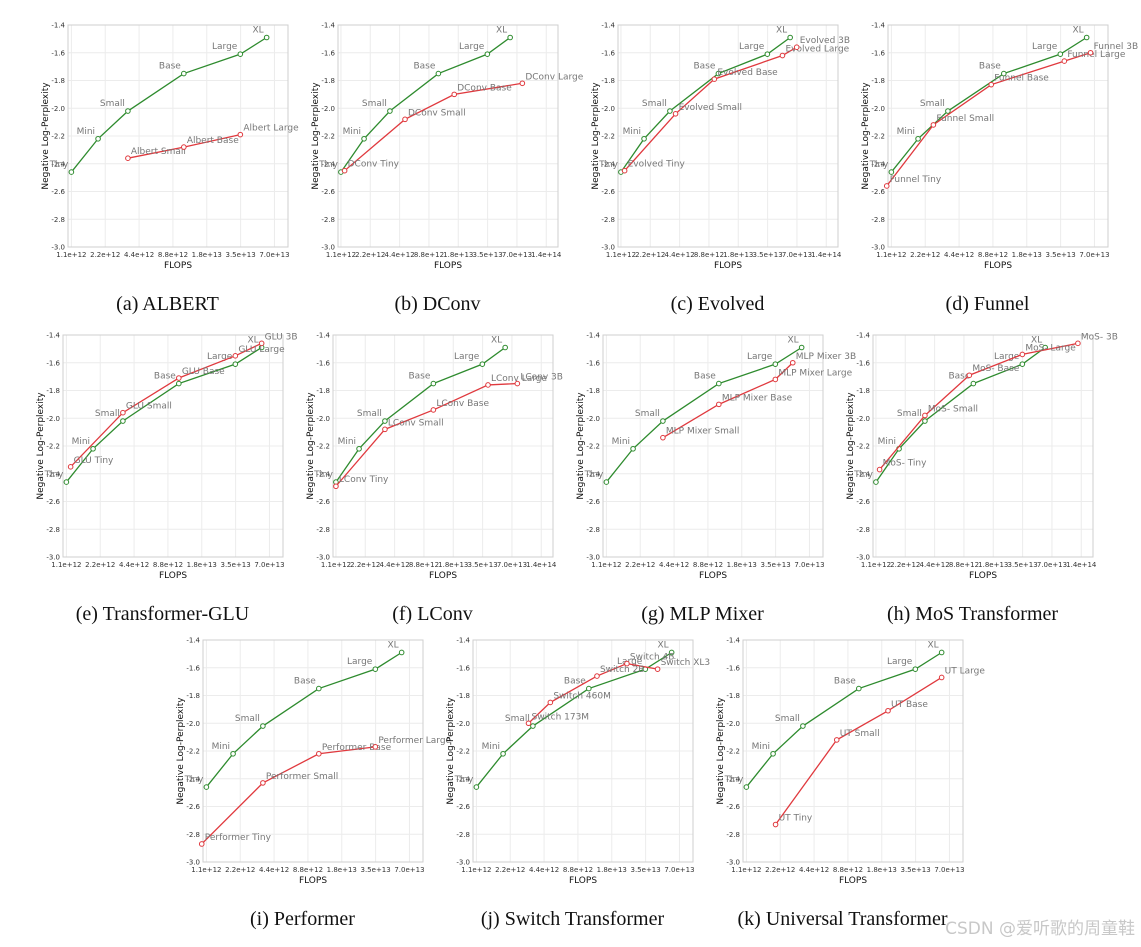  What do you see at coordinates (733, 835) in the screenshot?
I see `y-tick-label: -2.8` at bounding box center [733, 835].